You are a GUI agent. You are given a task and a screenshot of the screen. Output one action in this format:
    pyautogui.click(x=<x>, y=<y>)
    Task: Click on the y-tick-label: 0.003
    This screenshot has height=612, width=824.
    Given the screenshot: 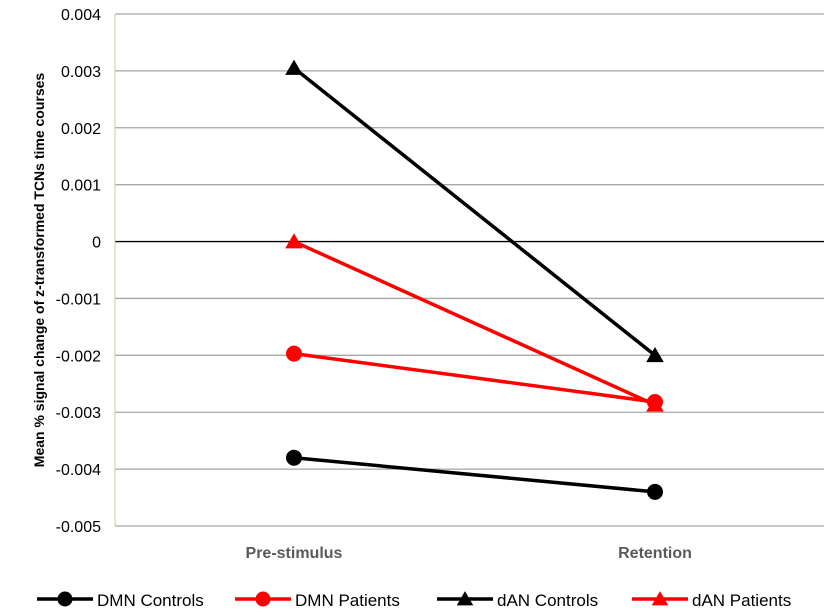 What is the action you would take?
    pyautogui.click(x=81, y=72)
    